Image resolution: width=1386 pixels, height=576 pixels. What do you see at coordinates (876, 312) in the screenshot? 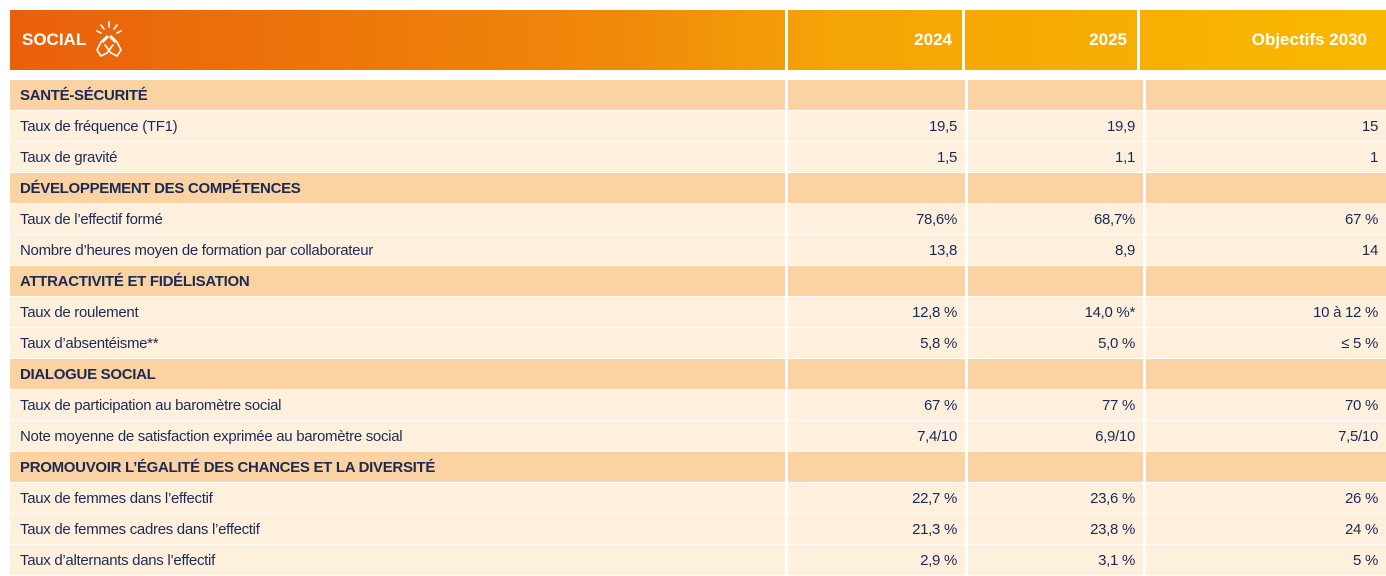
I see `row-value: 12,8 %` at bounding box center [876, 312].